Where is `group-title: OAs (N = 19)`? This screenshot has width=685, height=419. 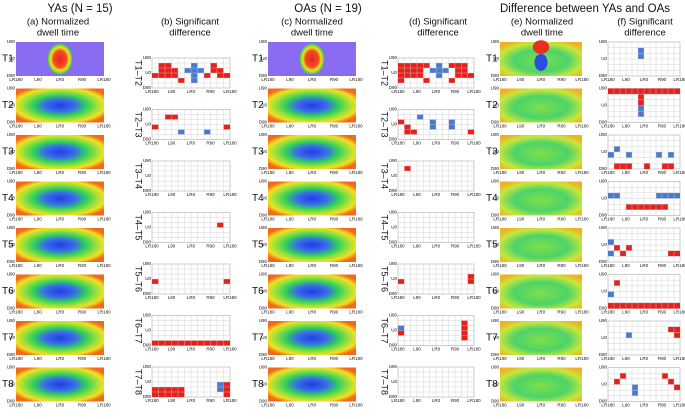 group-title: OAs (N = 19) is located at coordinates (328, 9).